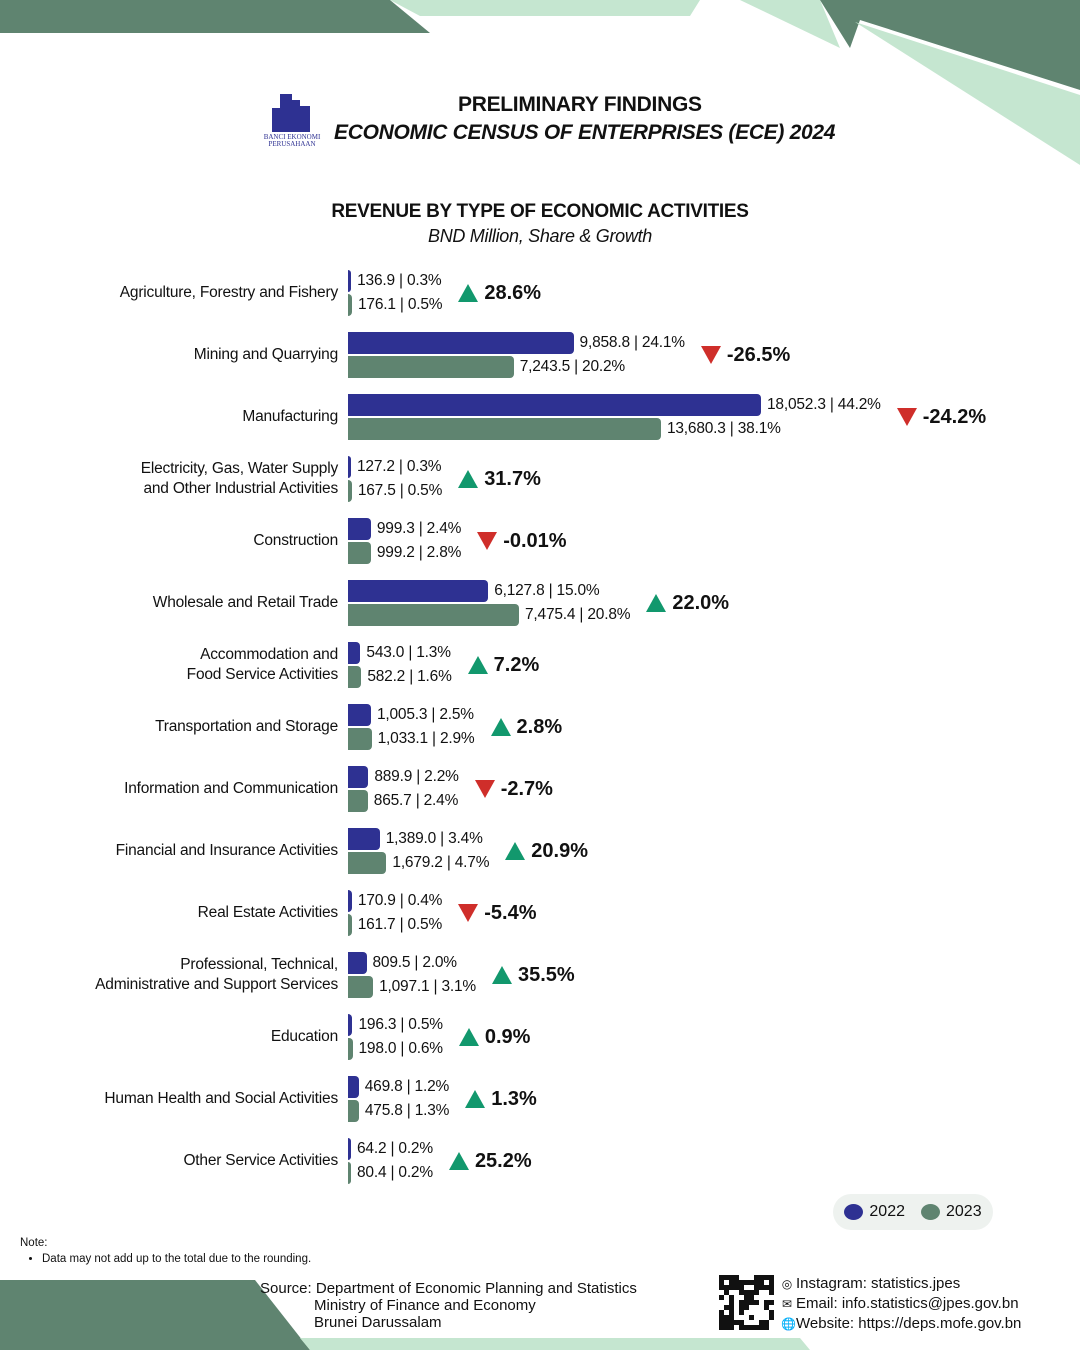 This screenshot has height=1350, width=1080. Describe the element at coordinates (400, 1024) in the screenshot. I see `bar-value-label: 196.3 | 0.5%` at that location.